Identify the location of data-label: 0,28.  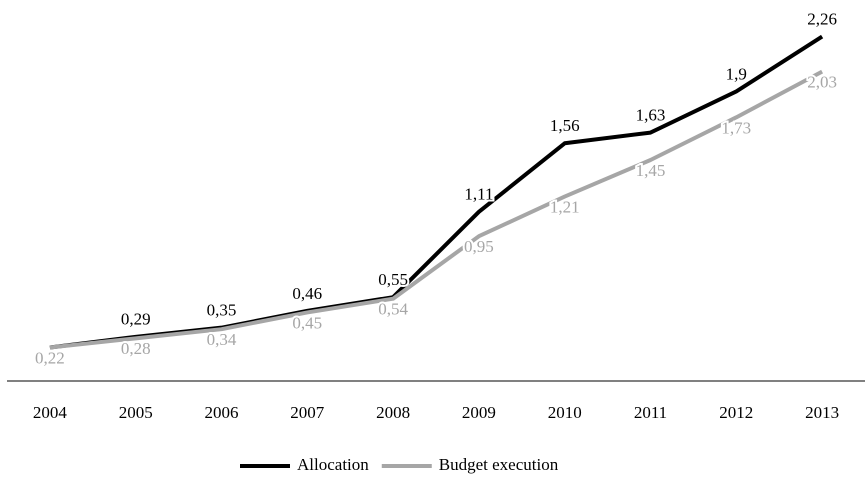
(136, 348).